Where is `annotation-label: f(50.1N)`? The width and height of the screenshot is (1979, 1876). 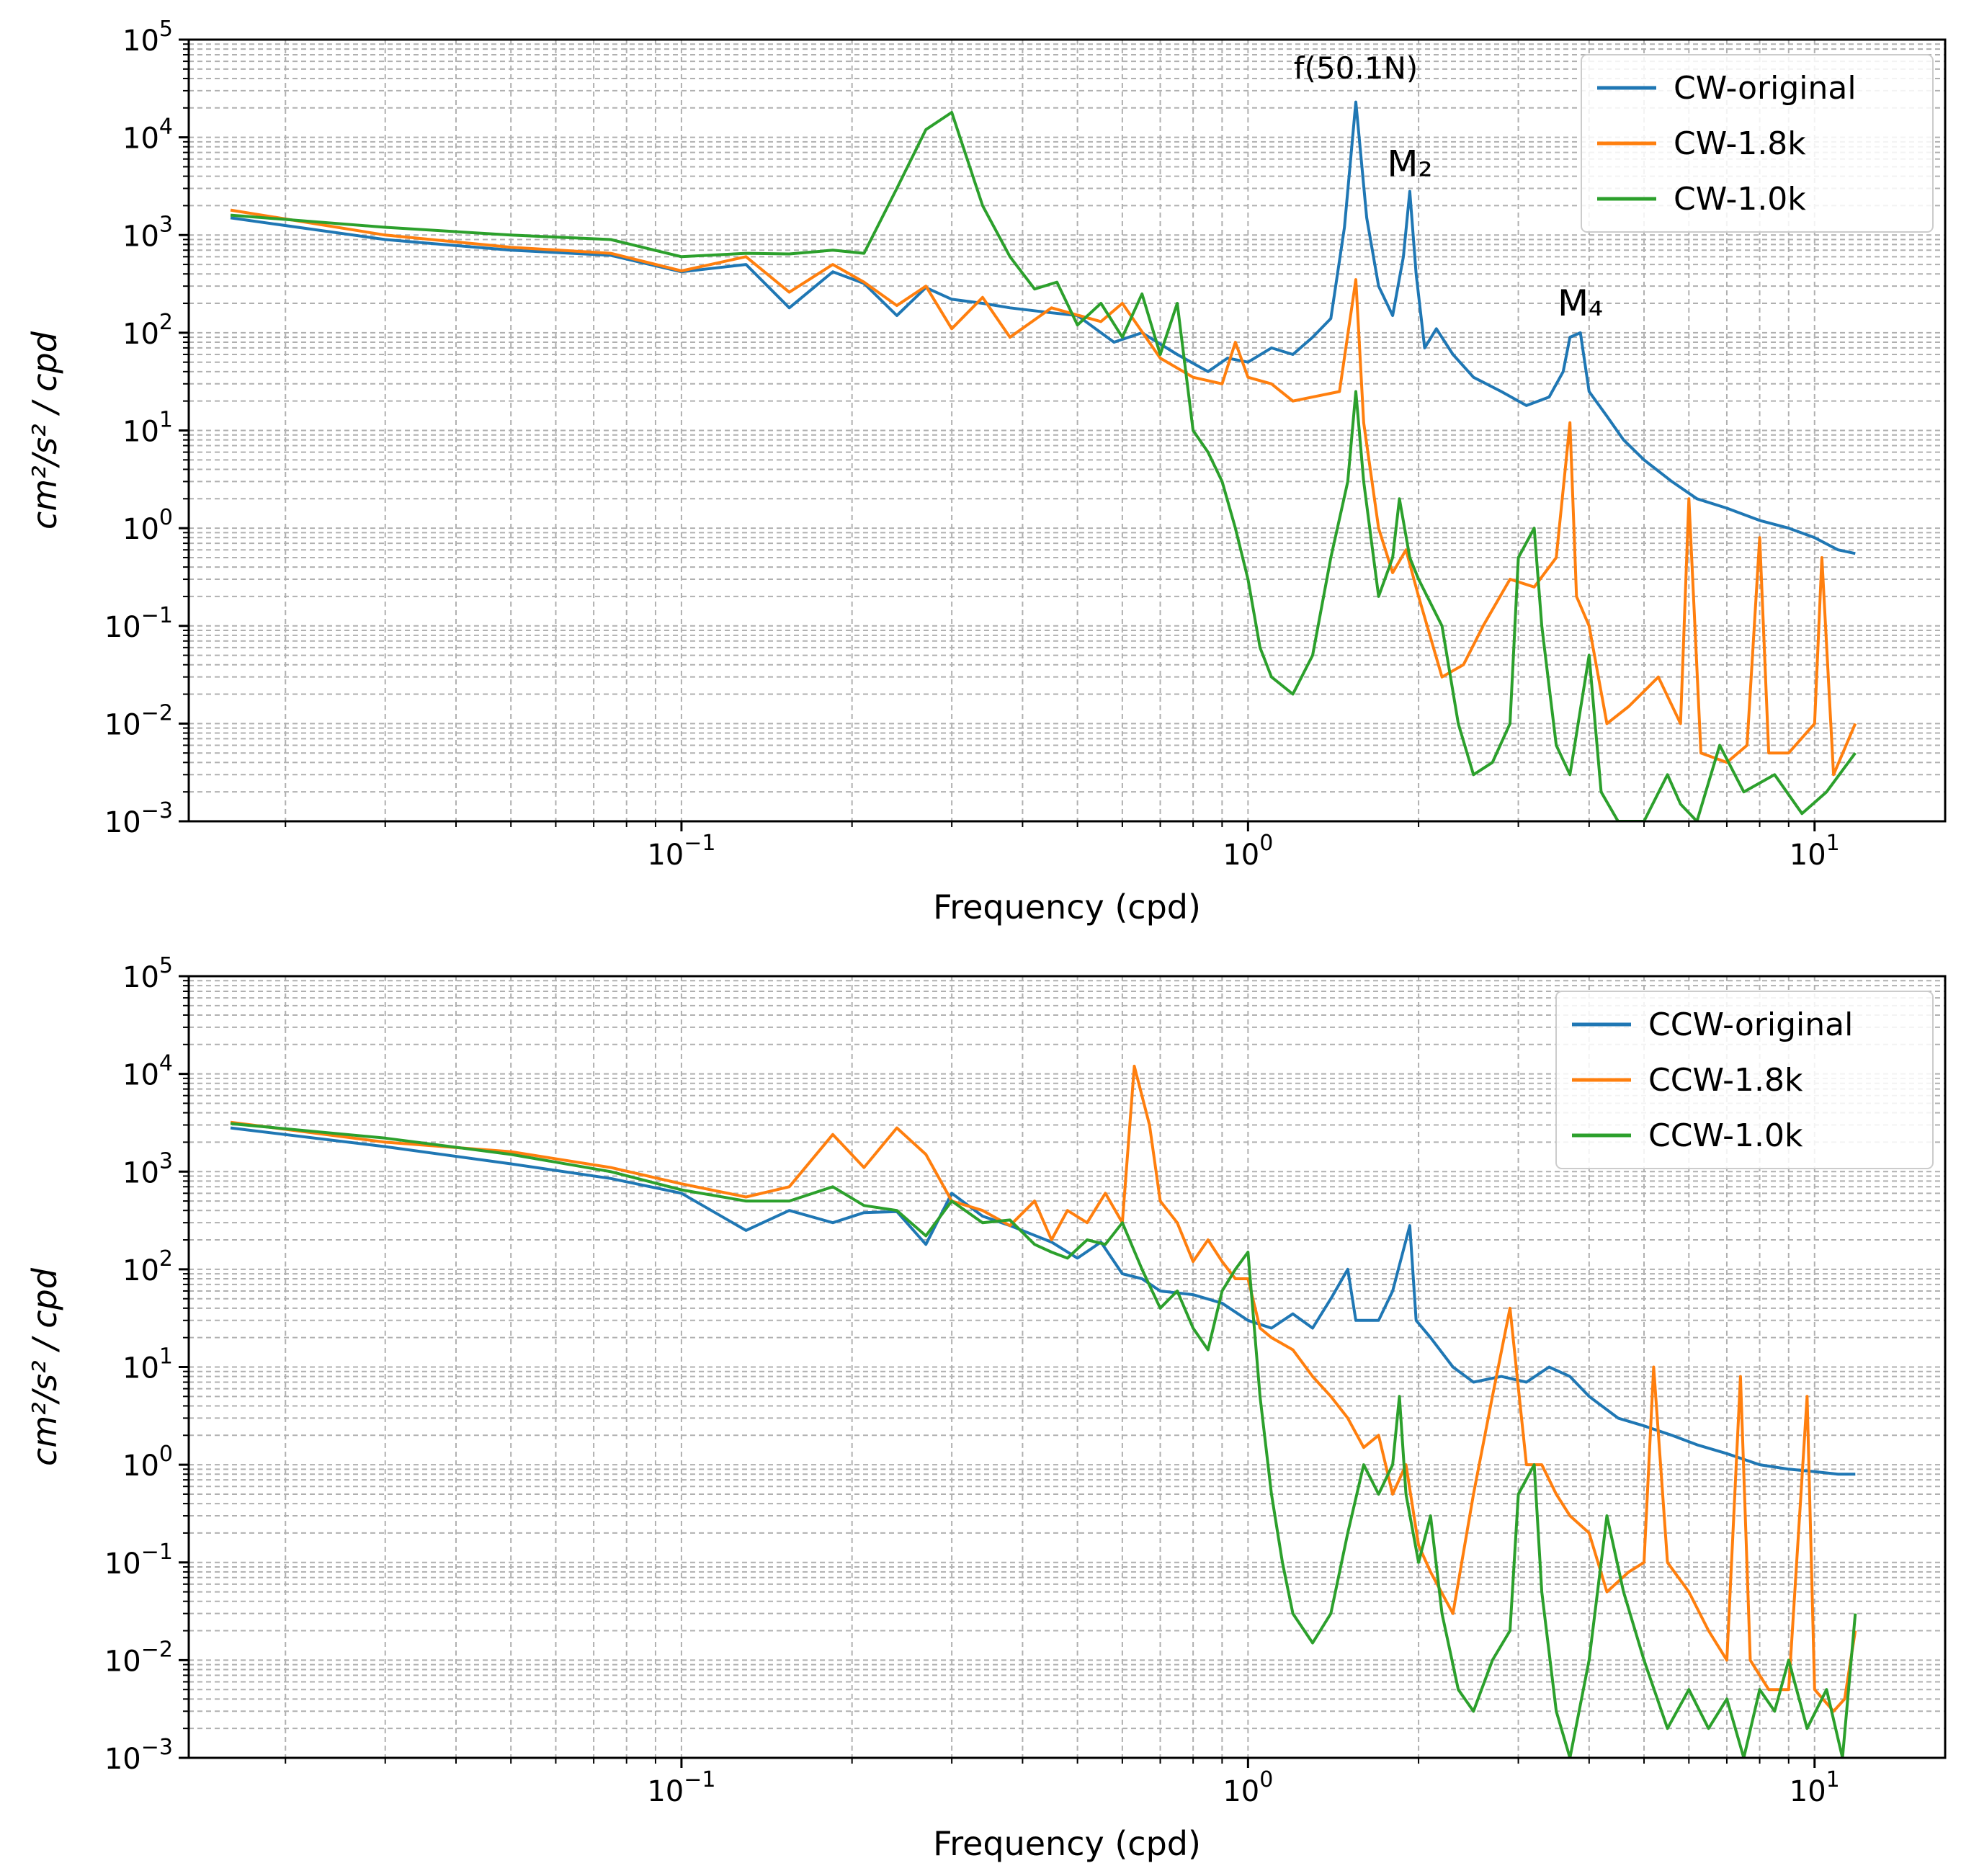
annotation-label: f(50.1N) is located at coordinates (1356, 68).